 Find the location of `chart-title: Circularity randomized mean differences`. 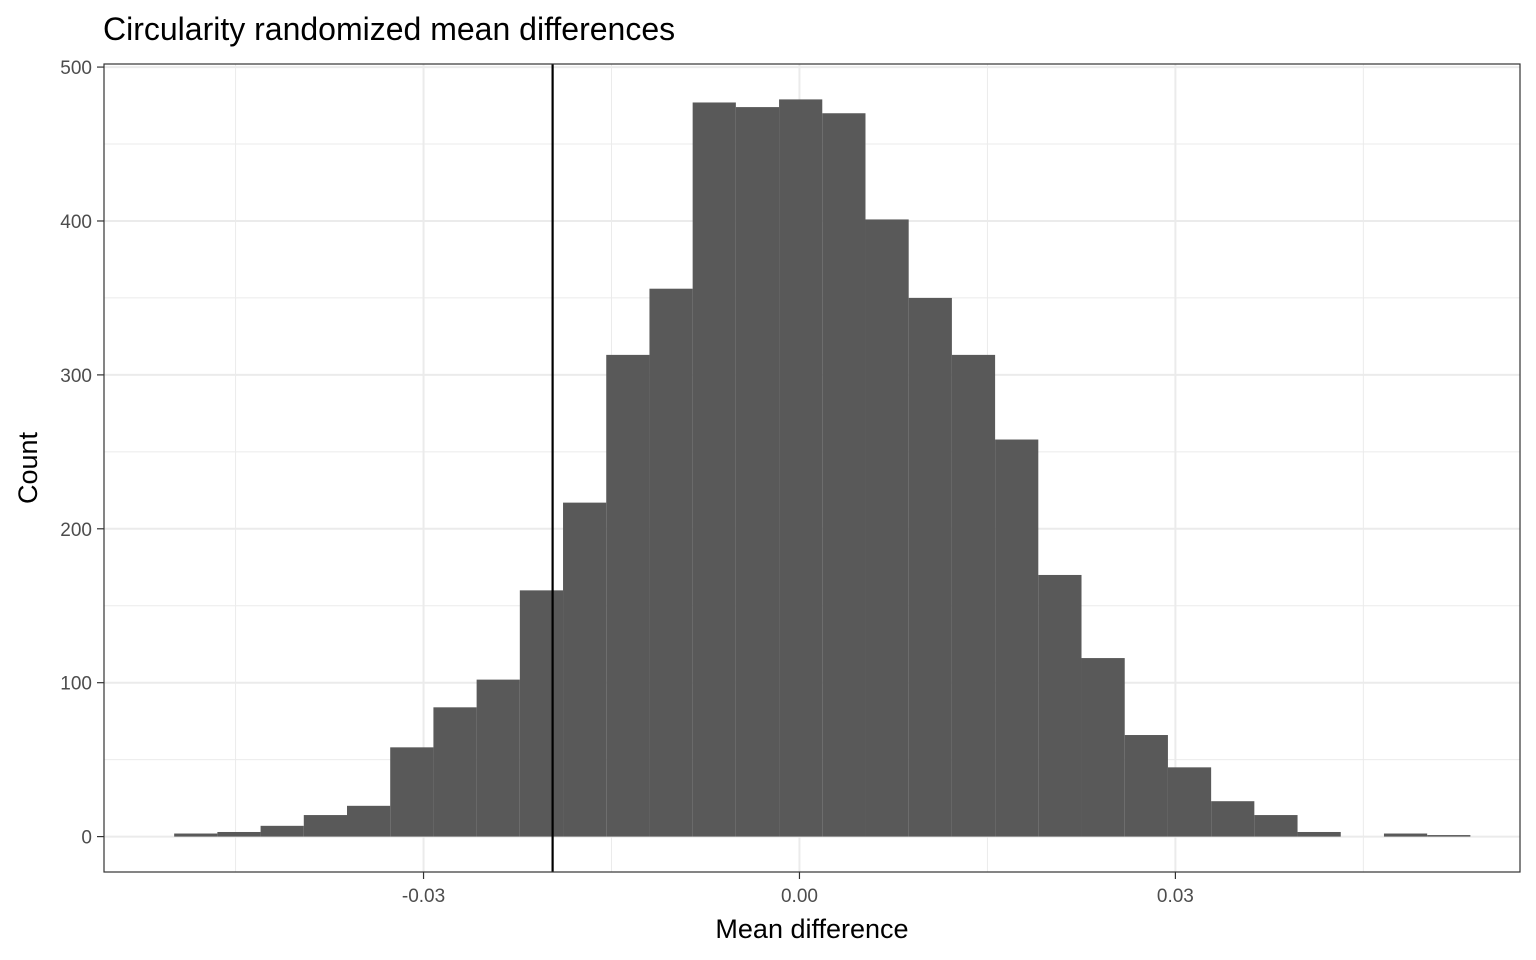

chart-title: Circularity randomized mean differences is located at coordinates (389, 29).